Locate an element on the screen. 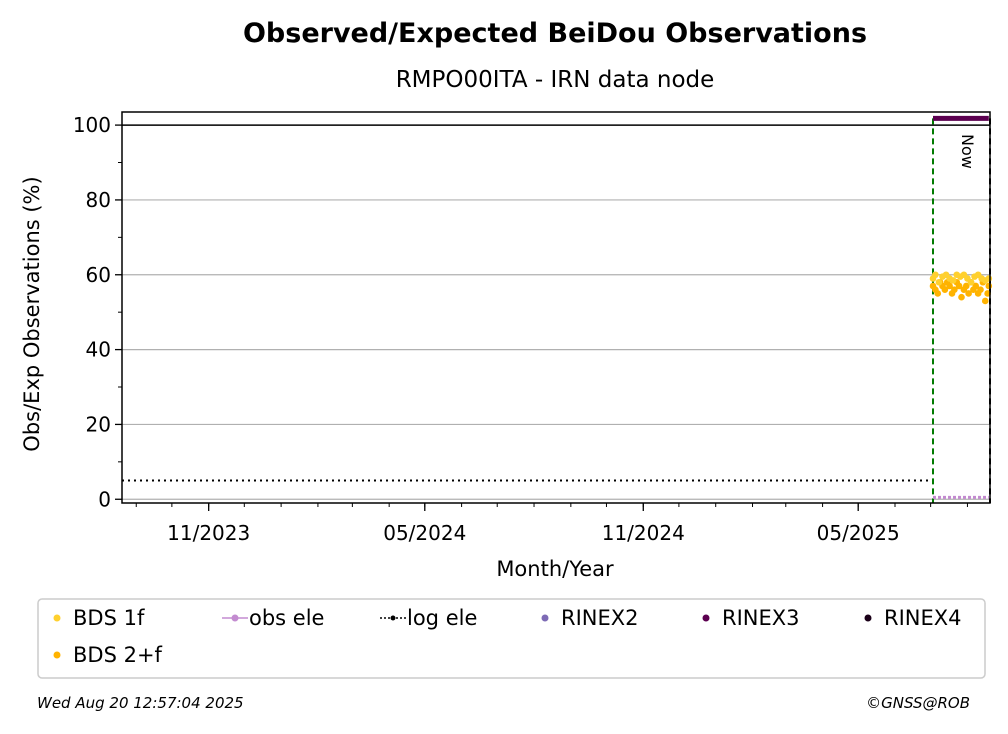 The height and width of the screenshot is (734, 1008). y-tick-label: 0 is located at coordinates (104, 499).